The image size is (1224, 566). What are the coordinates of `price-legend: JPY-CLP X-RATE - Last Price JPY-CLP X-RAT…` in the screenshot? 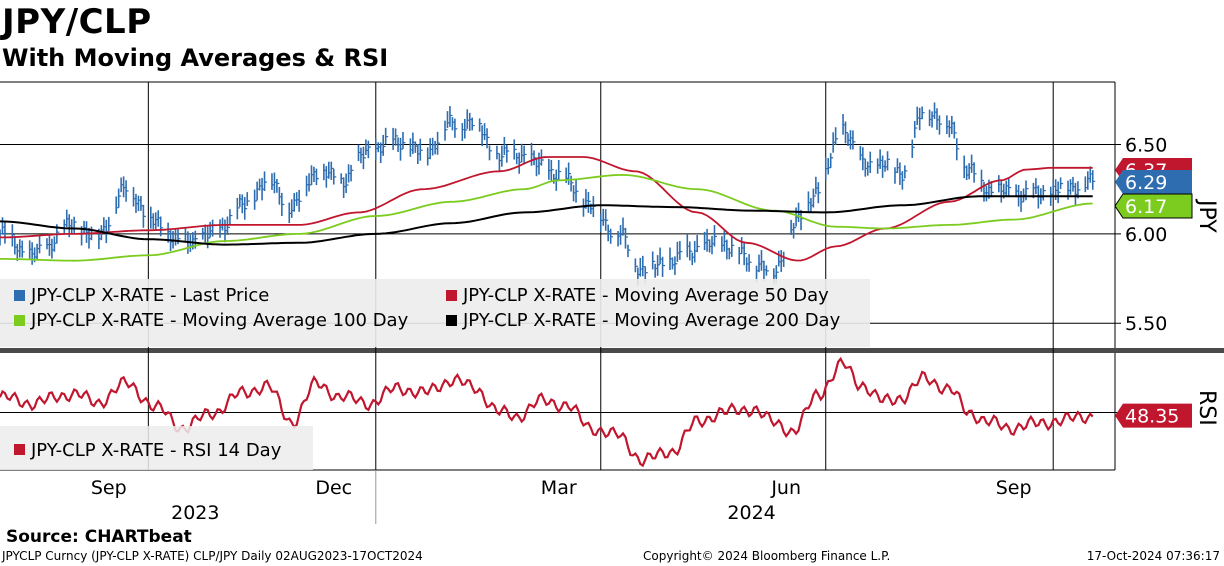 It's located at (435, 313).